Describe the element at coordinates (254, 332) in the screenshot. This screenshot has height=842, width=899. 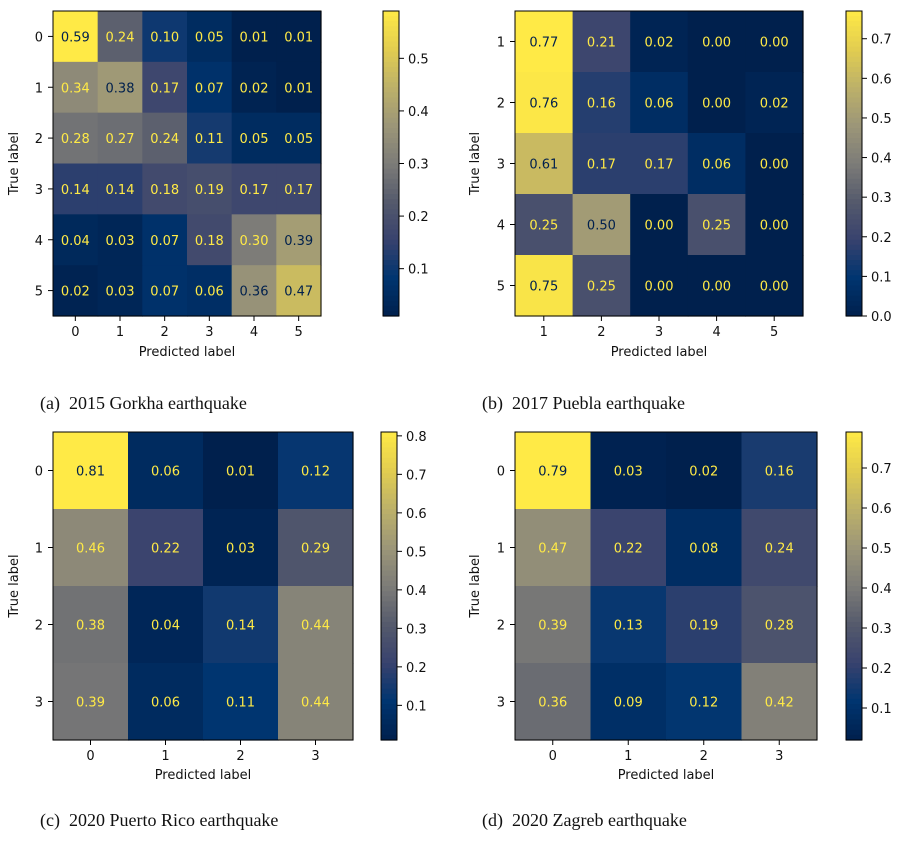
I see `m0-xtick-label-4: 4` at that location.